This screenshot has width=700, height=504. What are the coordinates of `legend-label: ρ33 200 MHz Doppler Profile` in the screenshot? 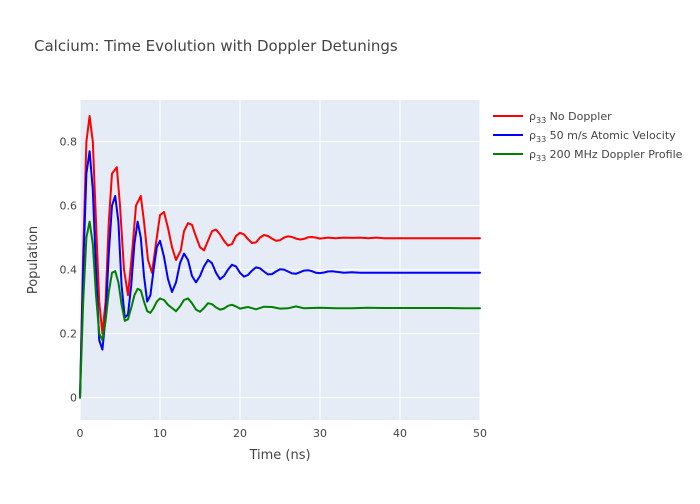 It's located at (606, 155).